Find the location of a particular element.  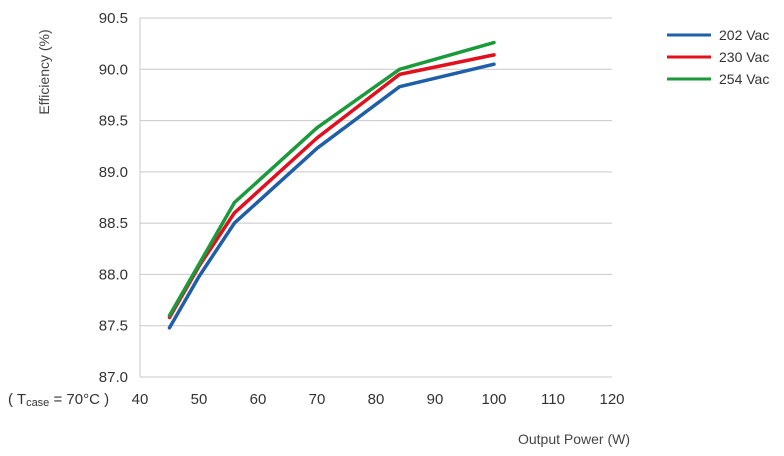

x-tick-label: 90 is located at coordinates (435, 399).